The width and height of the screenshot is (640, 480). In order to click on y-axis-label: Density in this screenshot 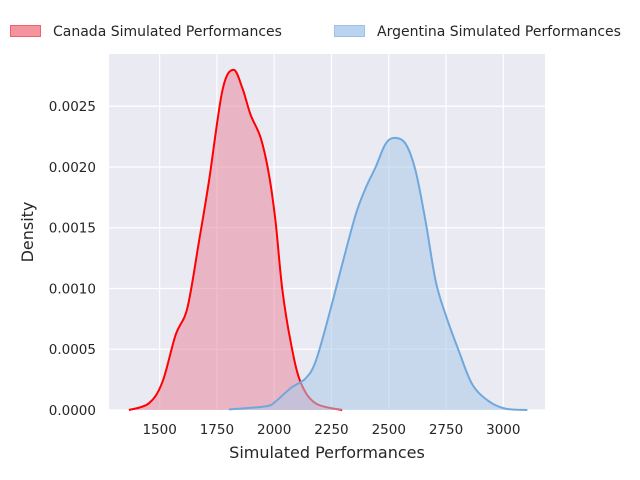, I will do `click(27, 232)`.